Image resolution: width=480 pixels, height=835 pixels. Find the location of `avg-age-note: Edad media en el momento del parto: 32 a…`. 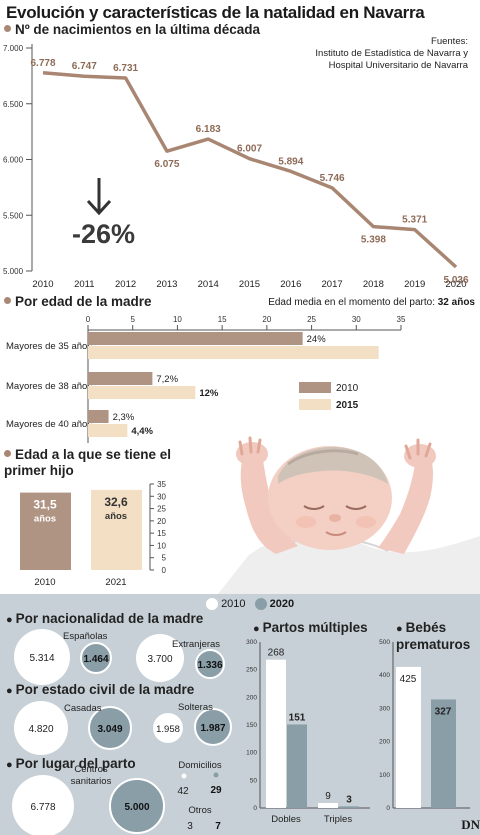

avg-age-note: Edad media en el momento del parto: 32 a… is located at coordinates (371, 302).